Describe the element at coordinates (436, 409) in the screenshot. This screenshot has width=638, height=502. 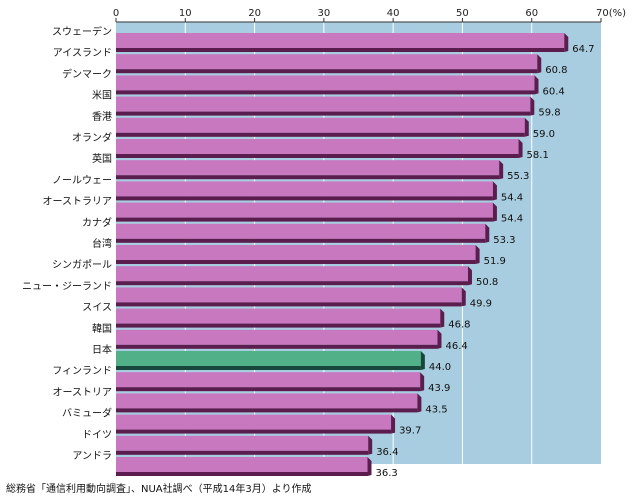
I see `value-label: 43.5` at that location.